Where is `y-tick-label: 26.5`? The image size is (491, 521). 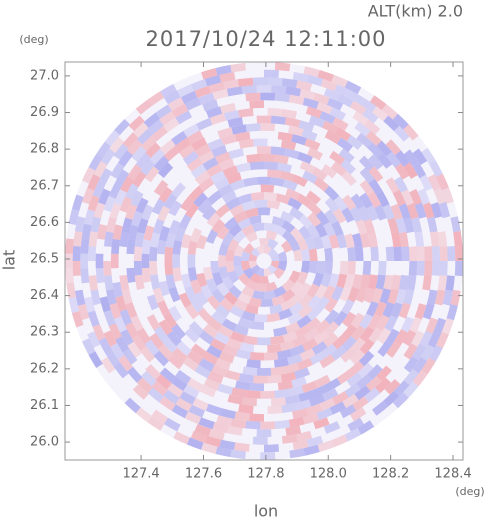 y-tick-label: 26.5 is located at coordinates (44, 258).